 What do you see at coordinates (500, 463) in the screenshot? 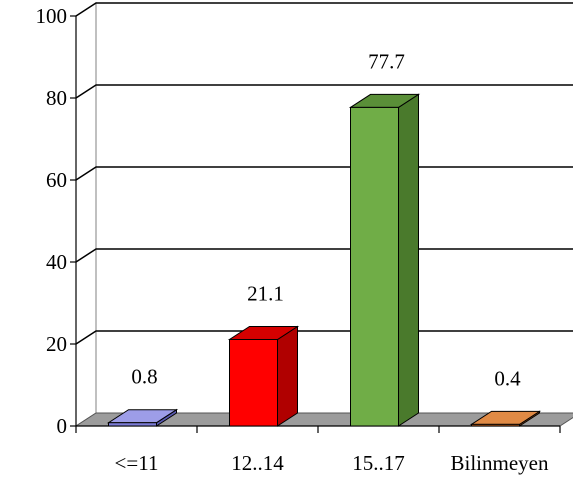
I see `category-label: Bilinmeyen` at bounding box center [500, 463].